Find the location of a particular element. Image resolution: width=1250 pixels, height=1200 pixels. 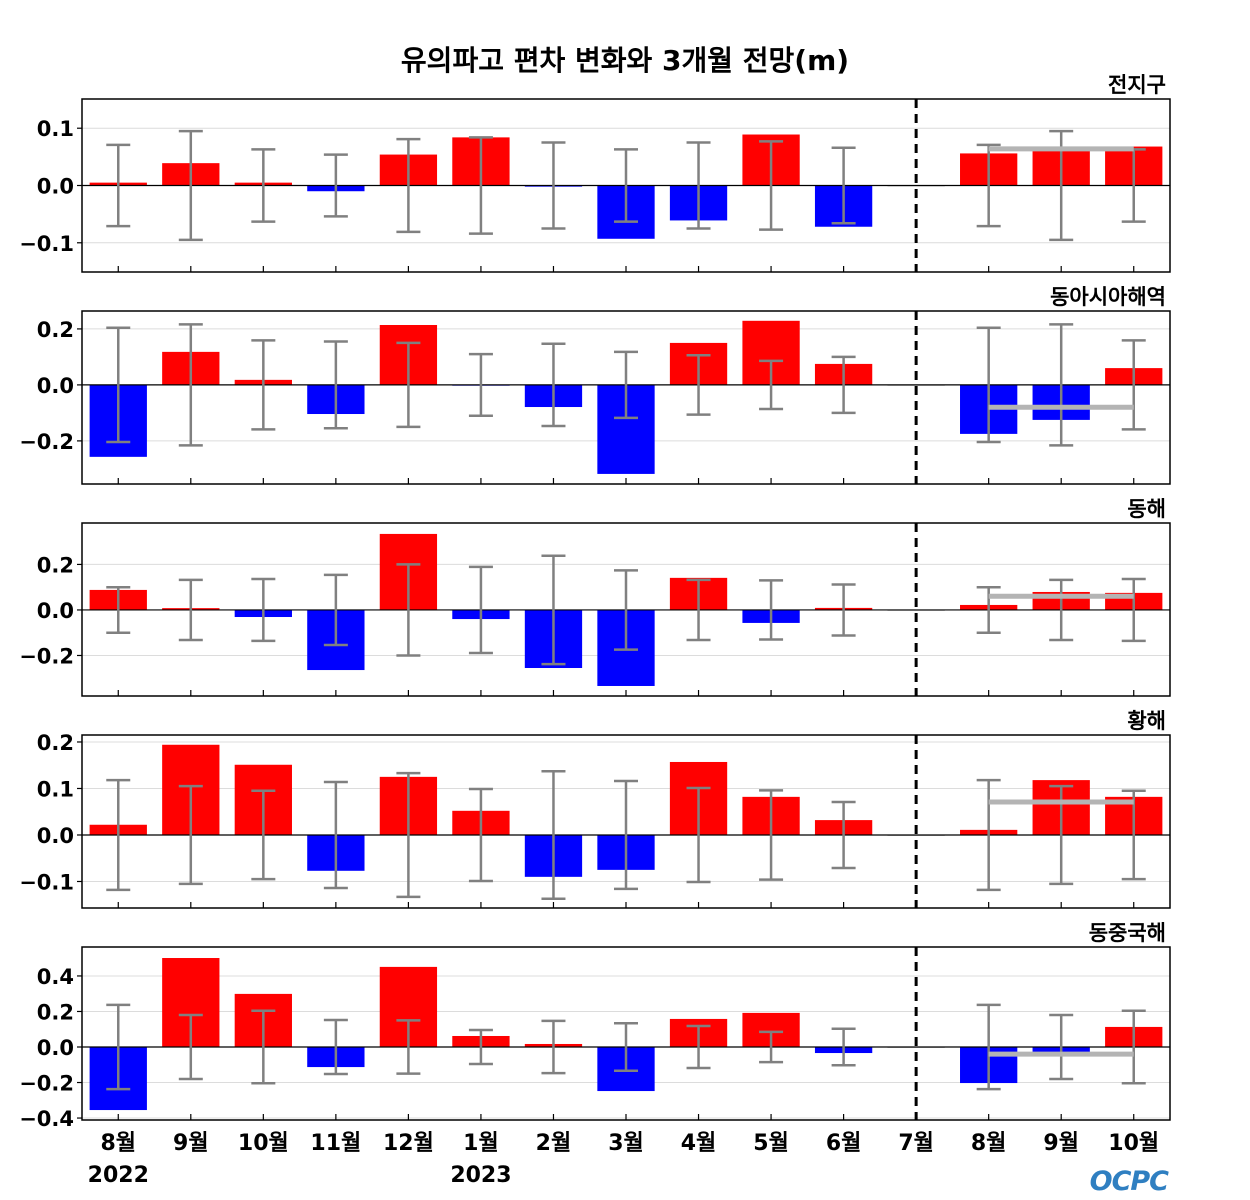

x-tick-label: 12월 is located at coordinates (408, 1143).